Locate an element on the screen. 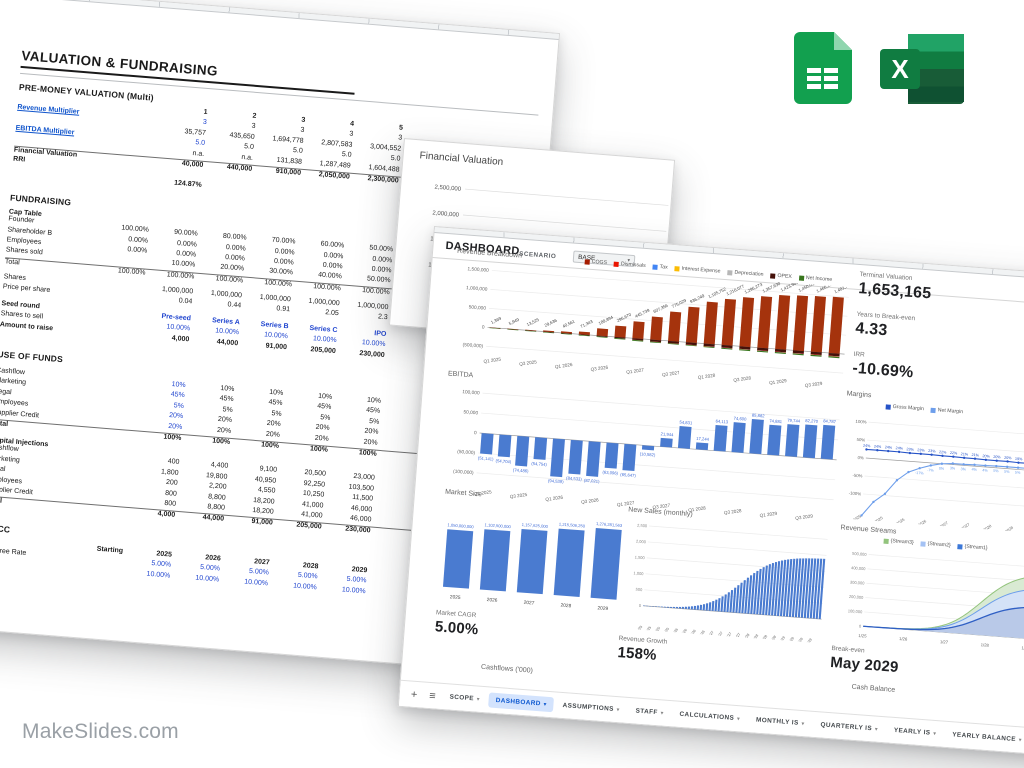 This screenshot has height=768, width=1024. svg-text: 300,000 is located at coordinates (858, 583).